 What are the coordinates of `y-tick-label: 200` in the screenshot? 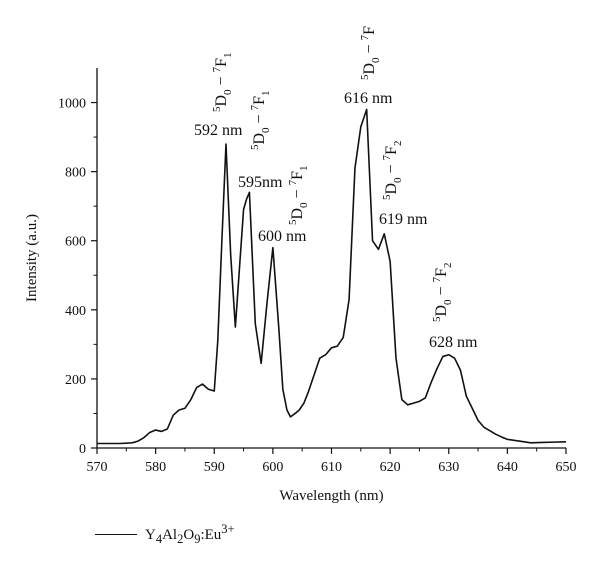 It's located at (75, 380).